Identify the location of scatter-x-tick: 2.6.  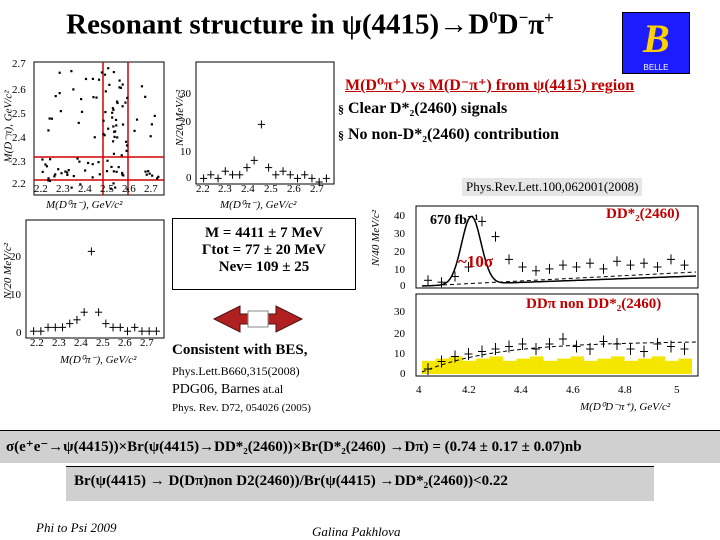
(129, 189).